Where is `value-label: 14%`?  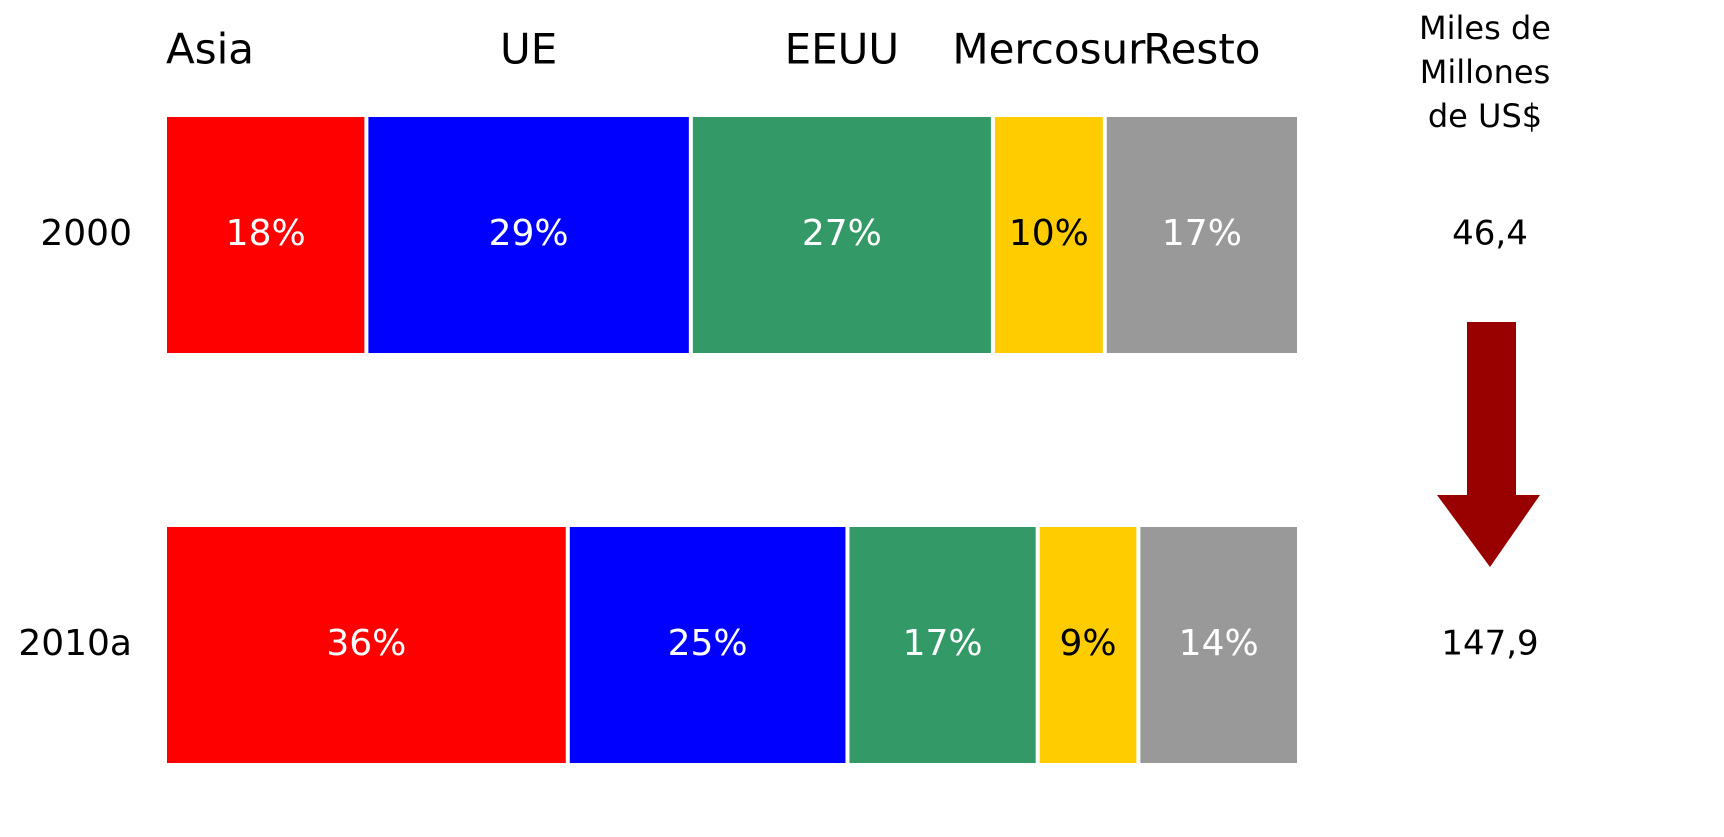
value-label: 14% is located at coordinates (1219, 643).